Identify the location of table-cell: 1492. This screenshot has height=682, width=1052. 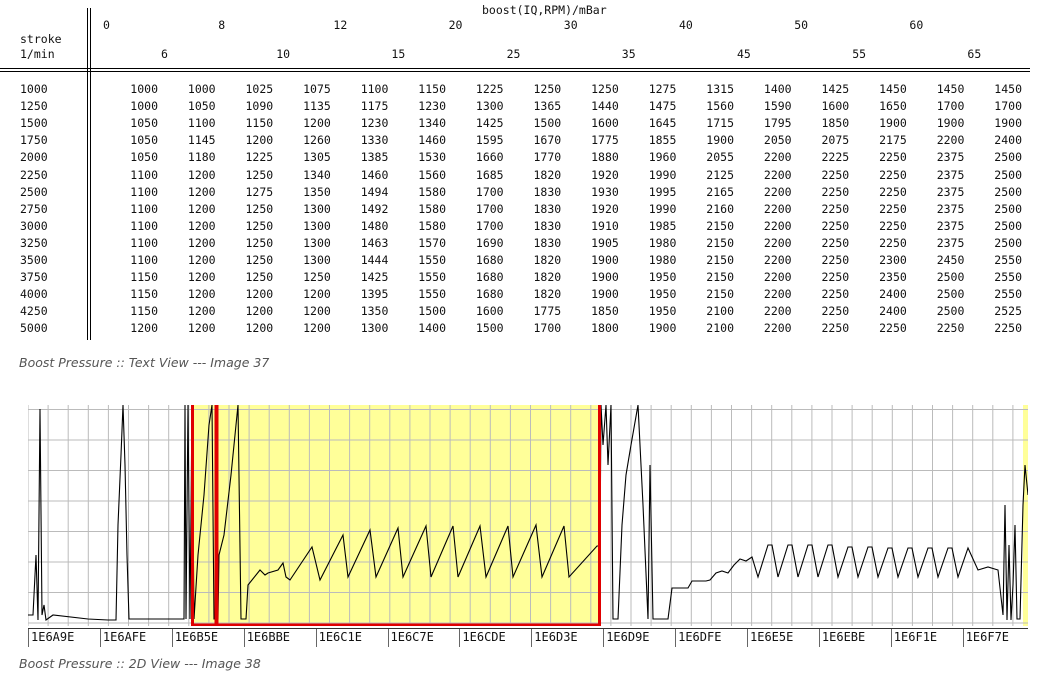
(374, 208).